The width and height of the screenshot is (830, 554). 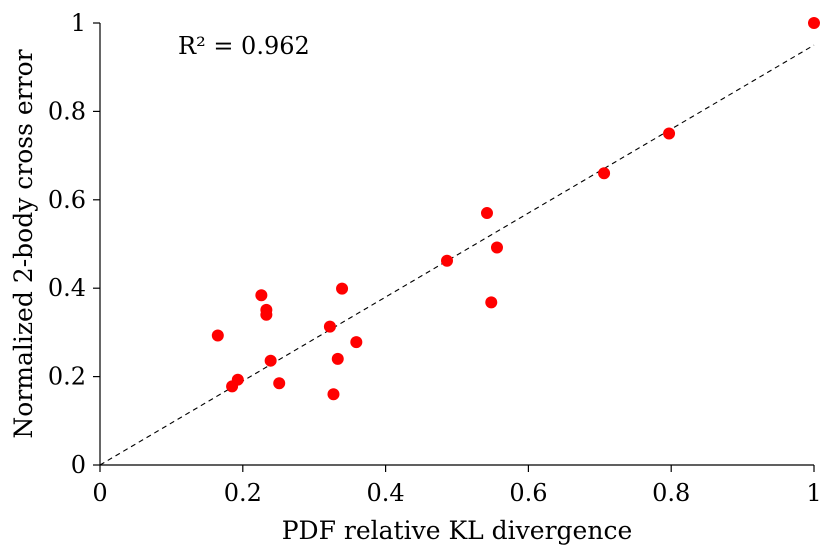 I want to click on y-axis-label: Normalized 2-body cross error, so click(x=23, y=243).